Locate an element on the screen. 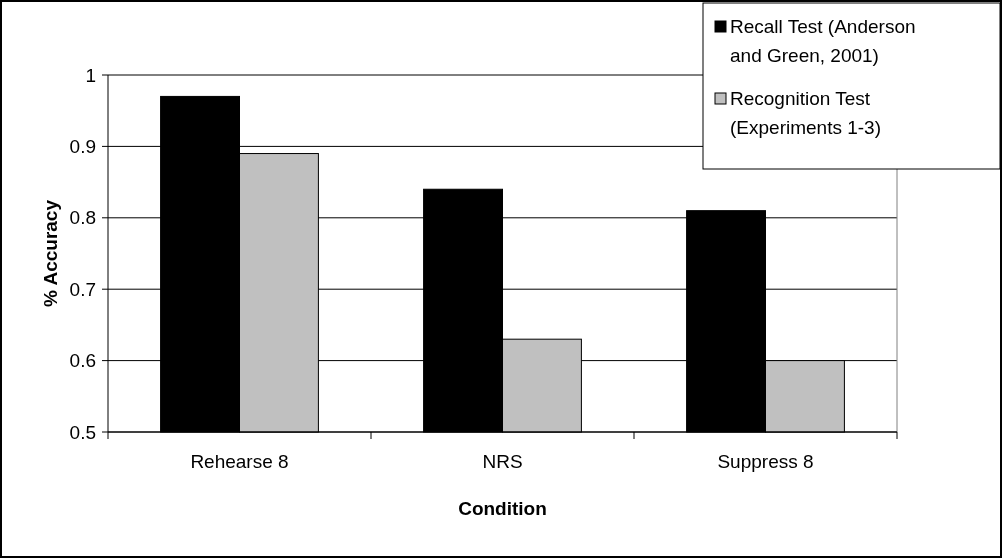  legend-label: Recall Test (Anderson and Green, 2001) is located at coordinates (823, 41).